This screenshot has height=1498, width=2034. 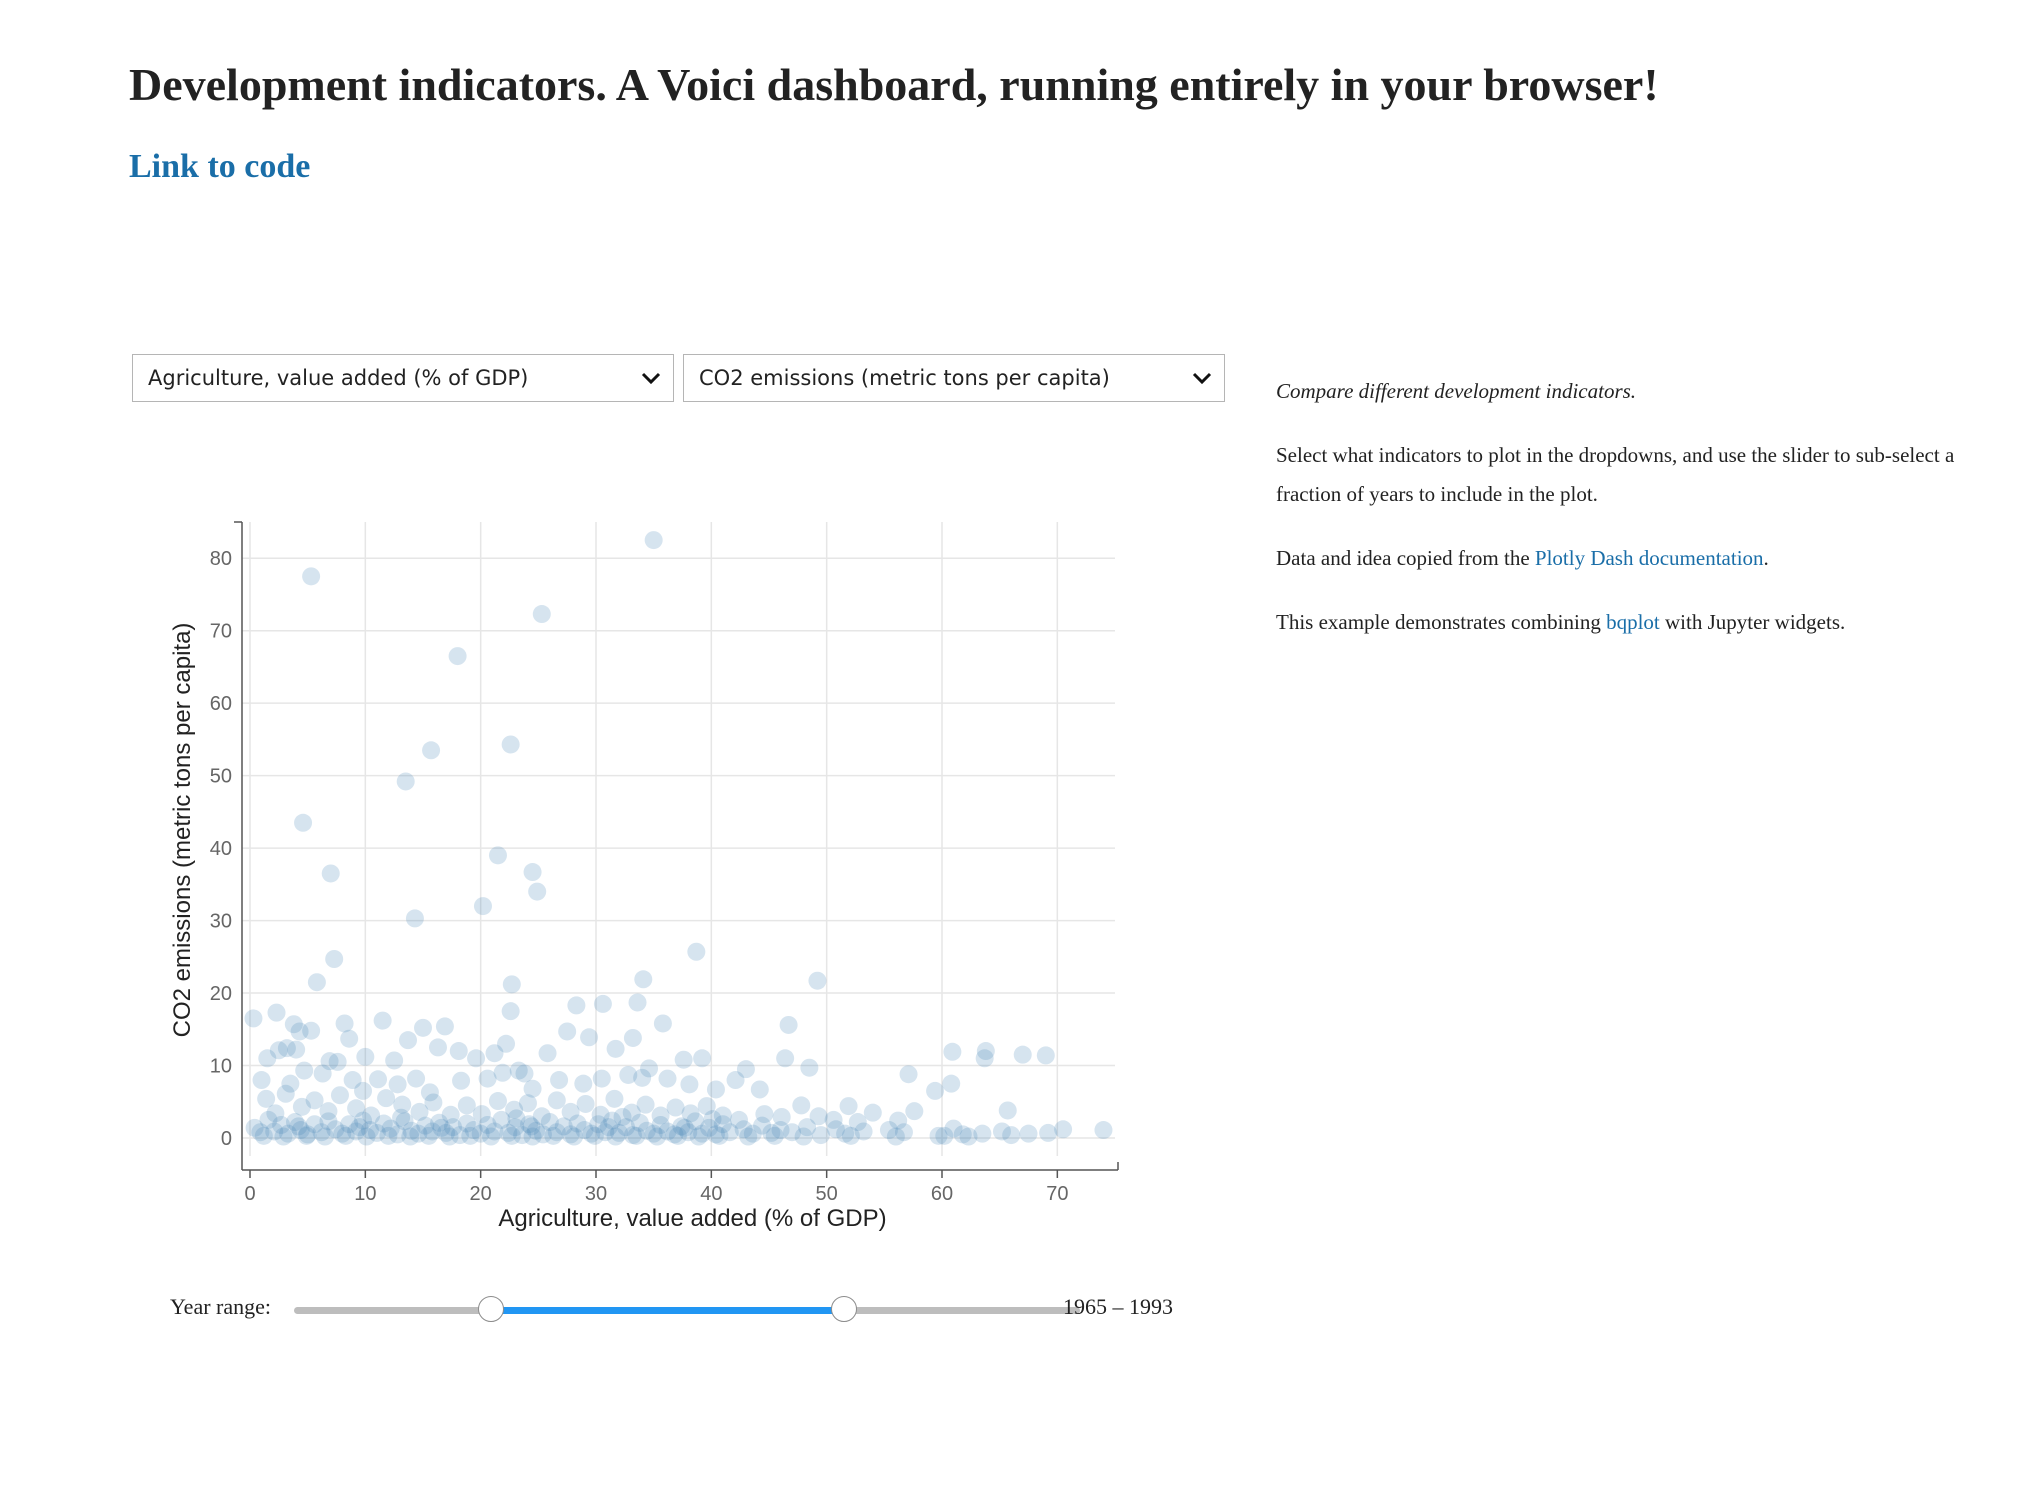 What do you see at coordinates (942, 1194) in the screenshot?
I see `x-tick-label: 60` at bounding box center [942, 1194].